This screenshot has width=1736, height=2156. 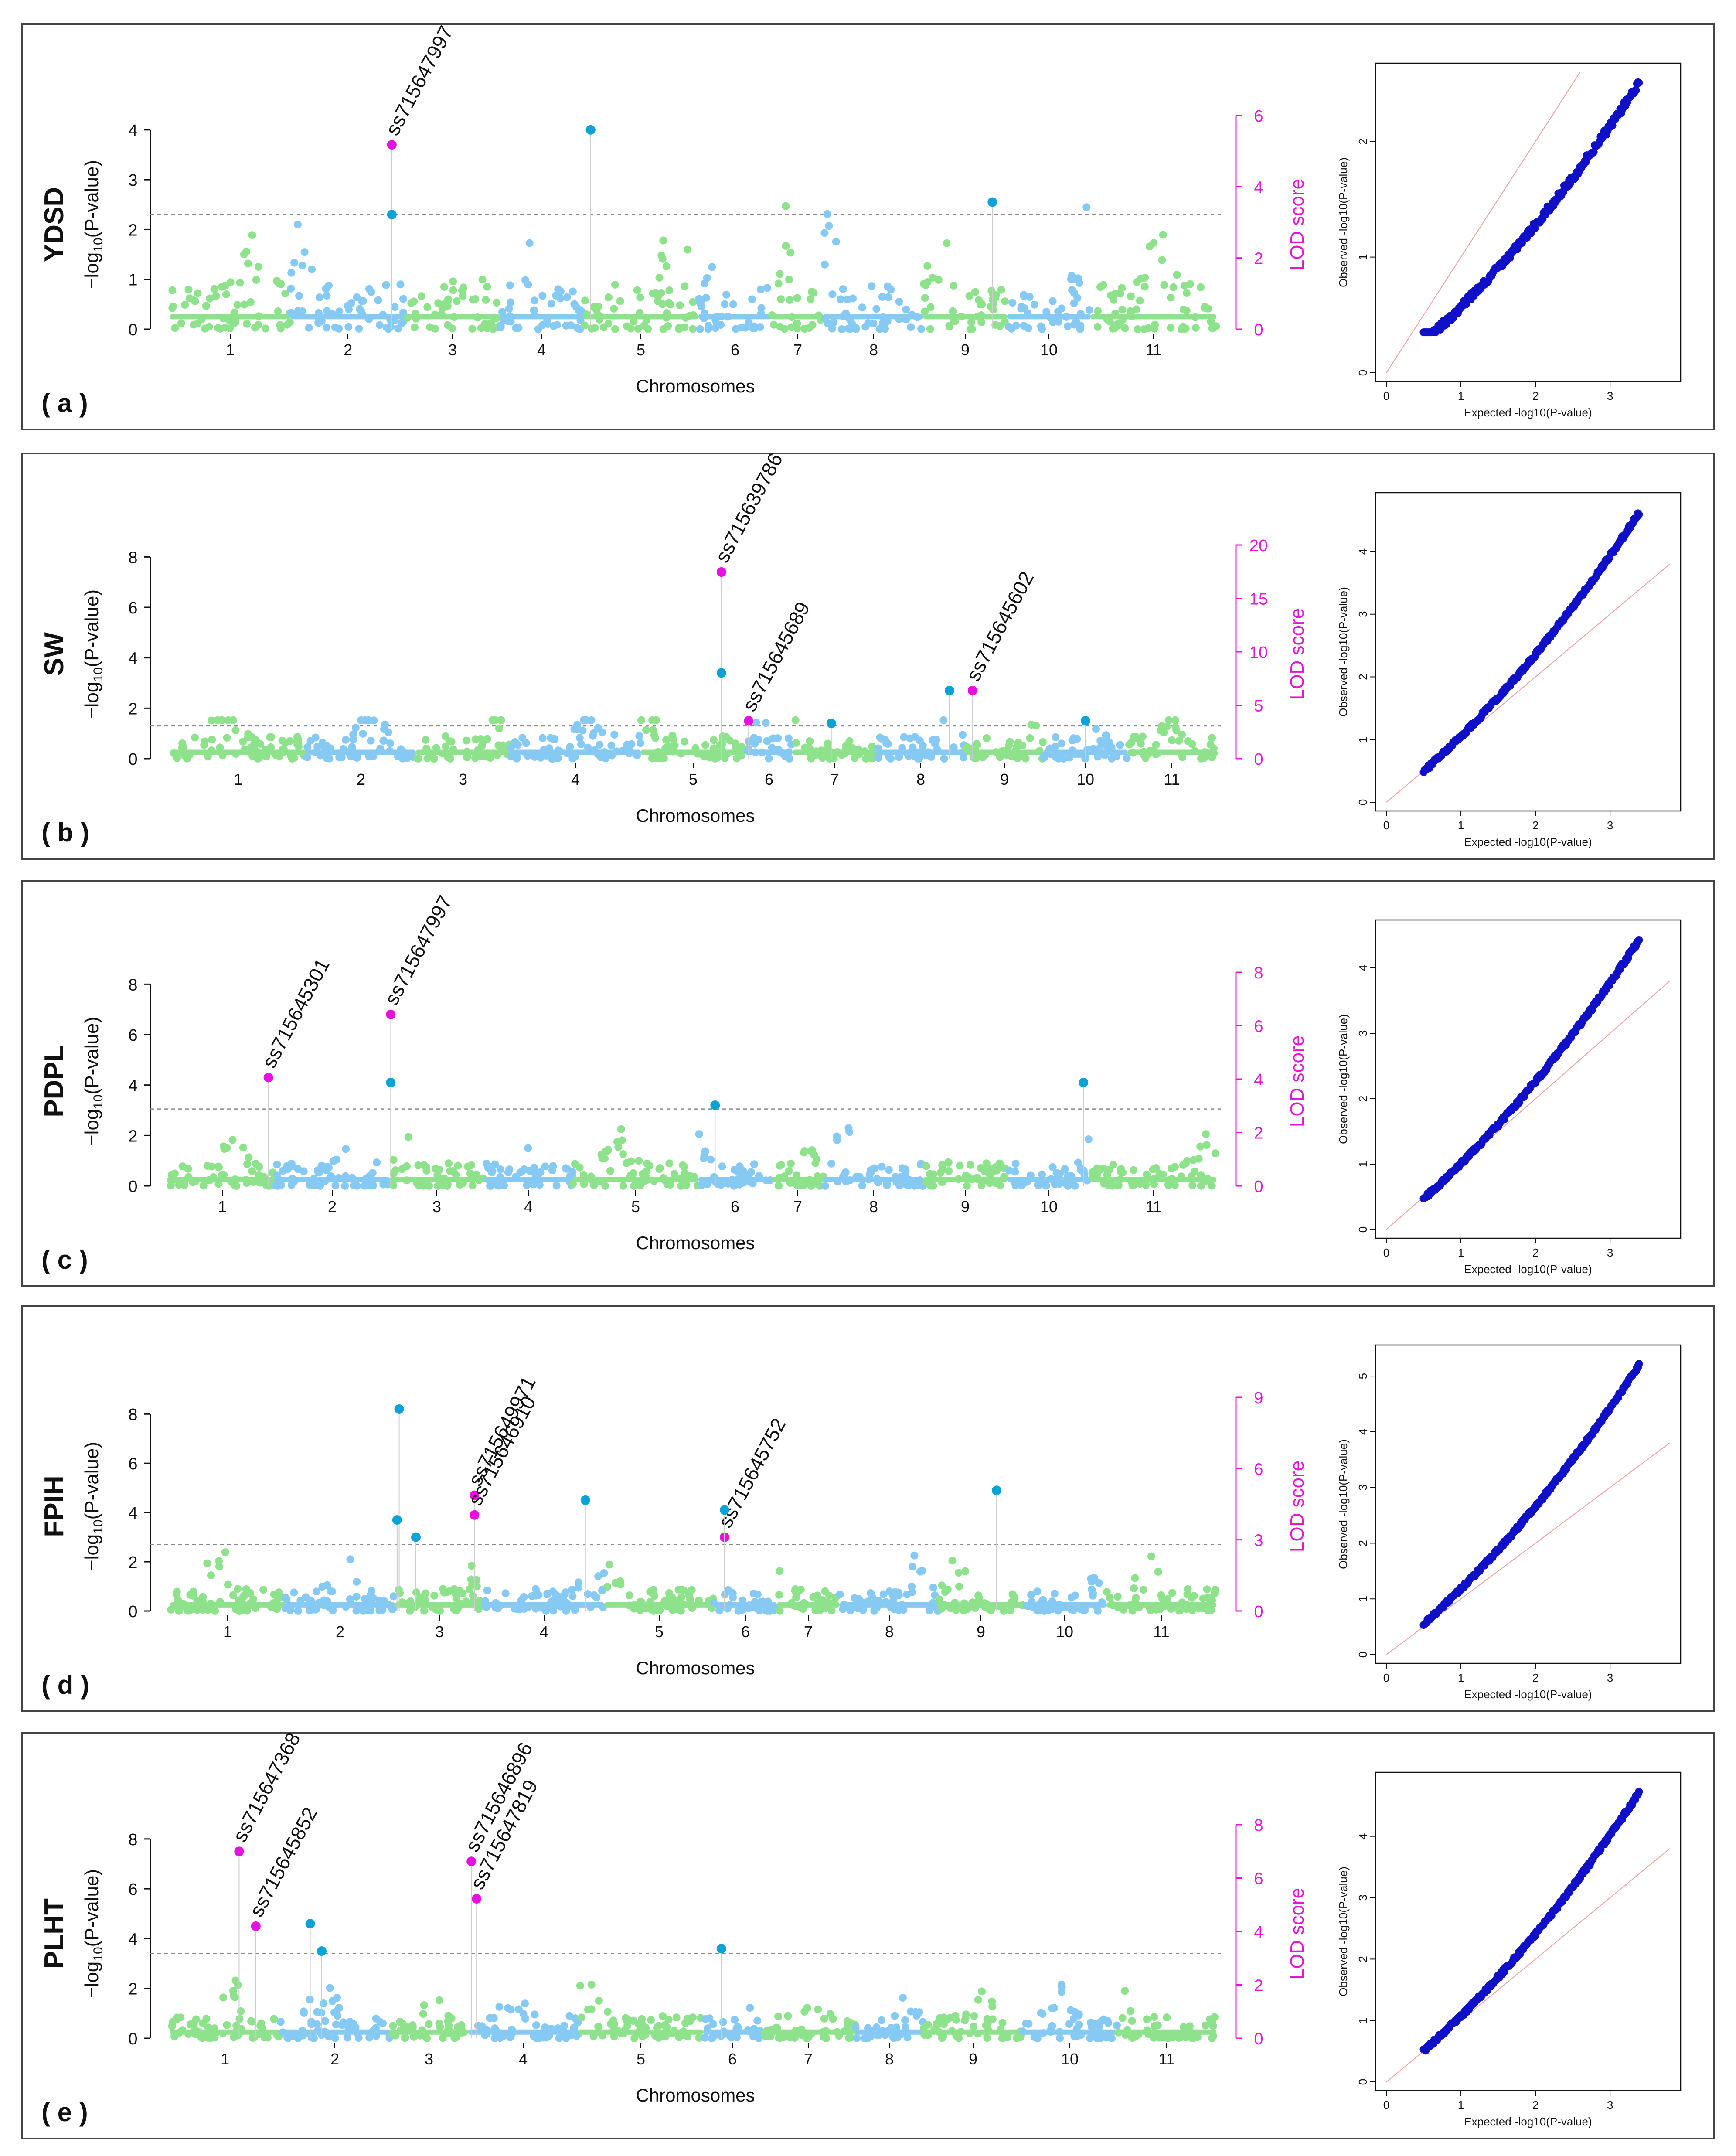 What do you see at coordinates (920, 779) in the screenshot?
I see `chromosome-tick-label: 8` at bounding box center [920, 779].